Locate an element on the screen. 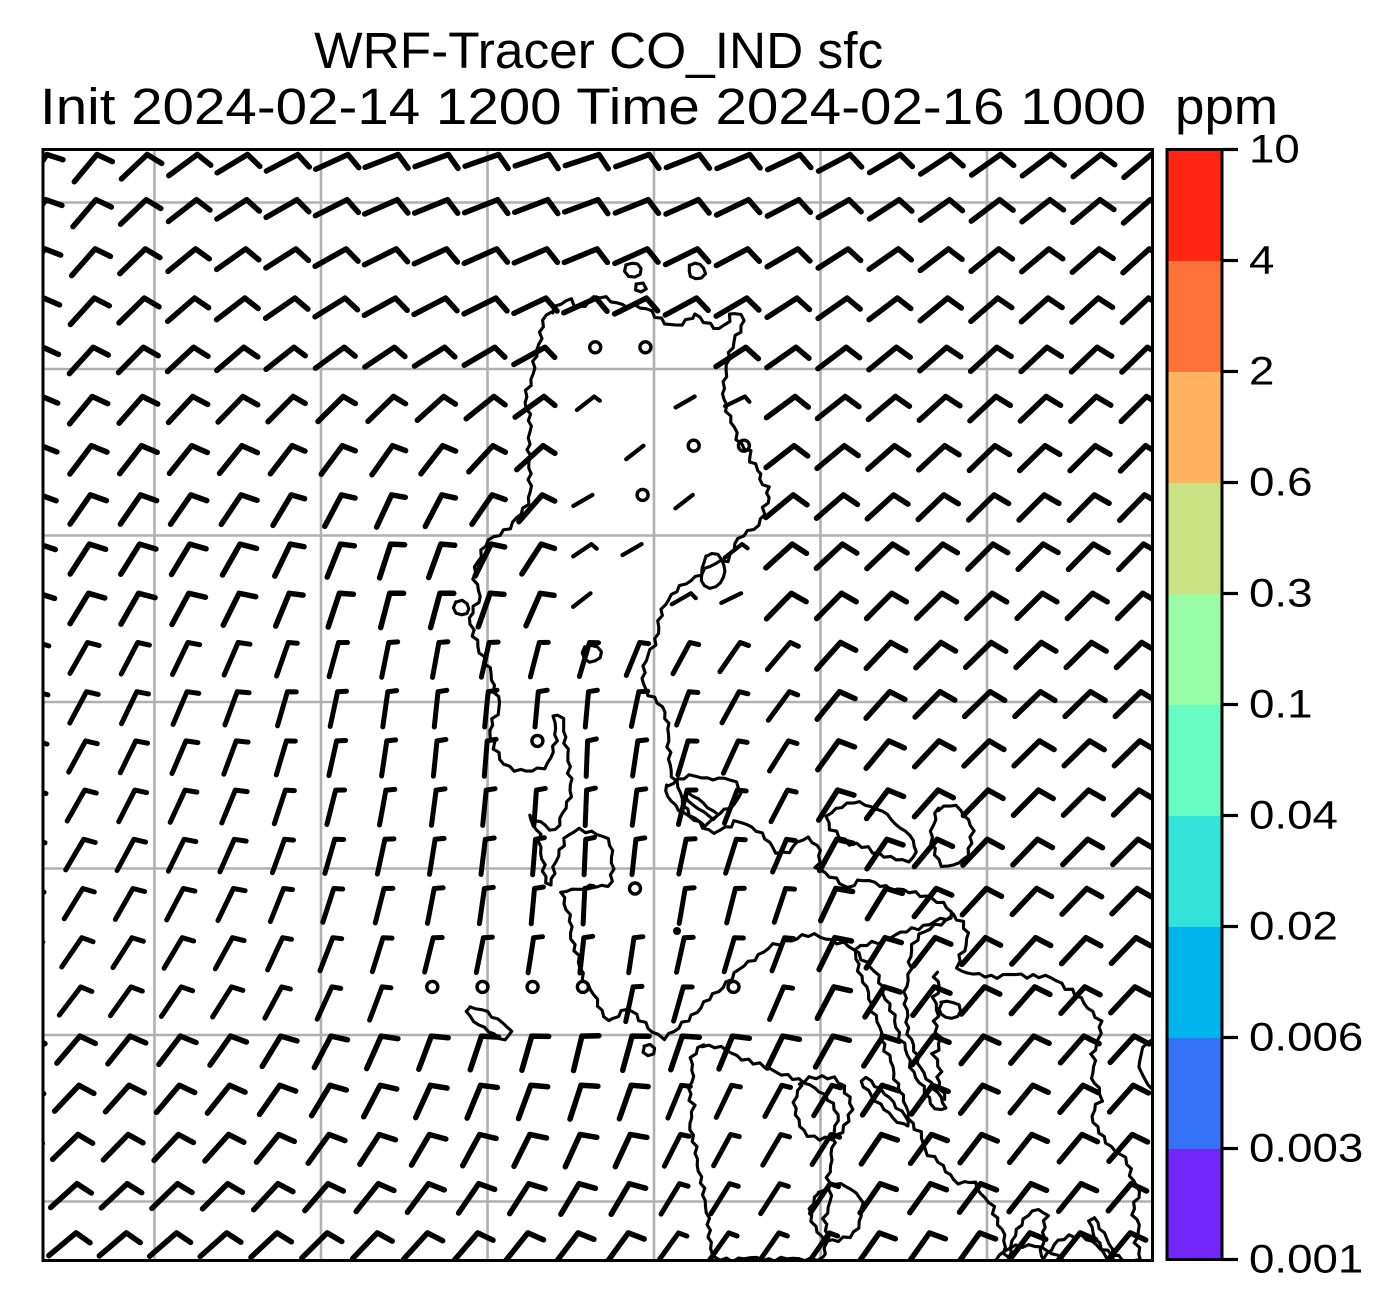 The image size is (1400, 1313). svg-text: 0.04 is located at coordinates (1293, 816).